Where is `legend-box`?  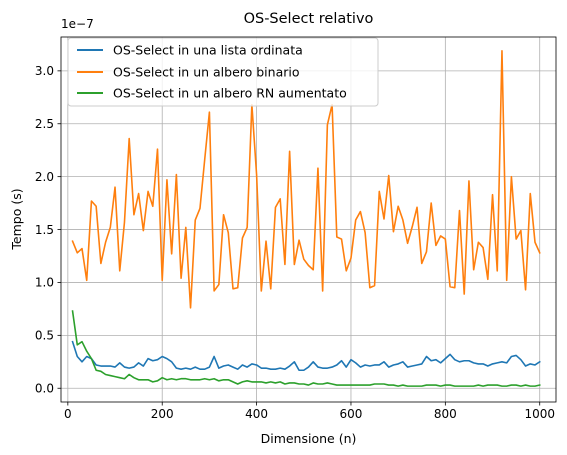 legend-box is located at coordinates (223, 72).